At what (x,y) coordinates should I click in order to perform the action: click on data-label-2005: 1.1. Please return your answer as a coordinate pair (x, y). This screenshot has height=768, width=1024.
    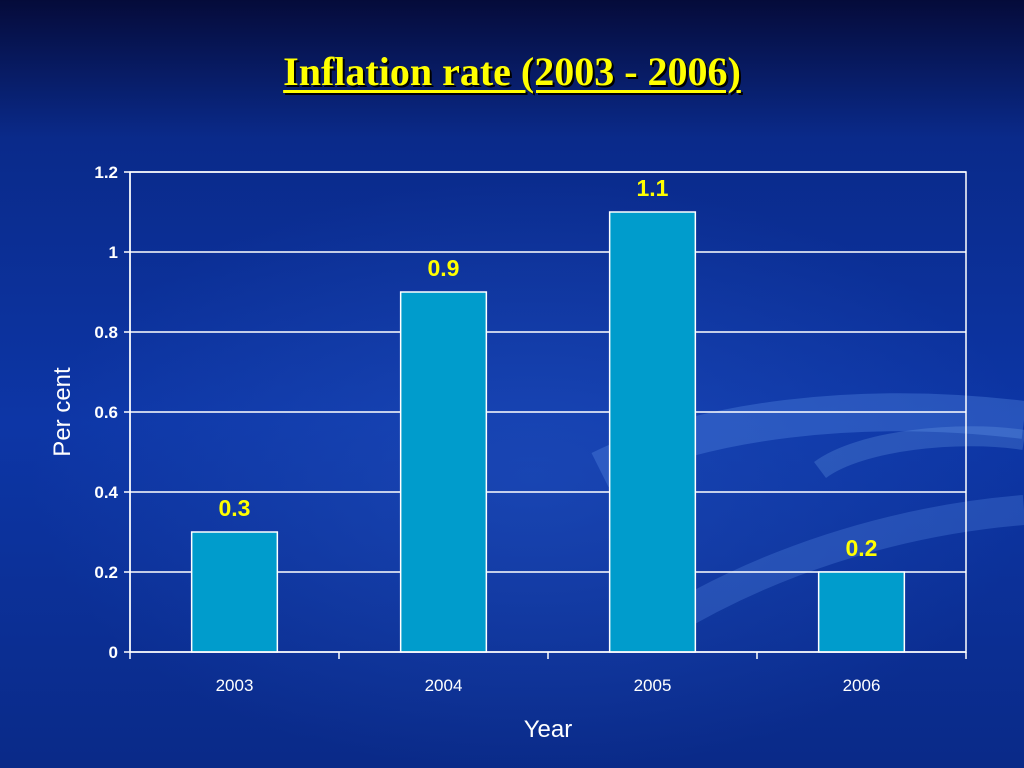
    Looking at the image, I should click on (653, 188).